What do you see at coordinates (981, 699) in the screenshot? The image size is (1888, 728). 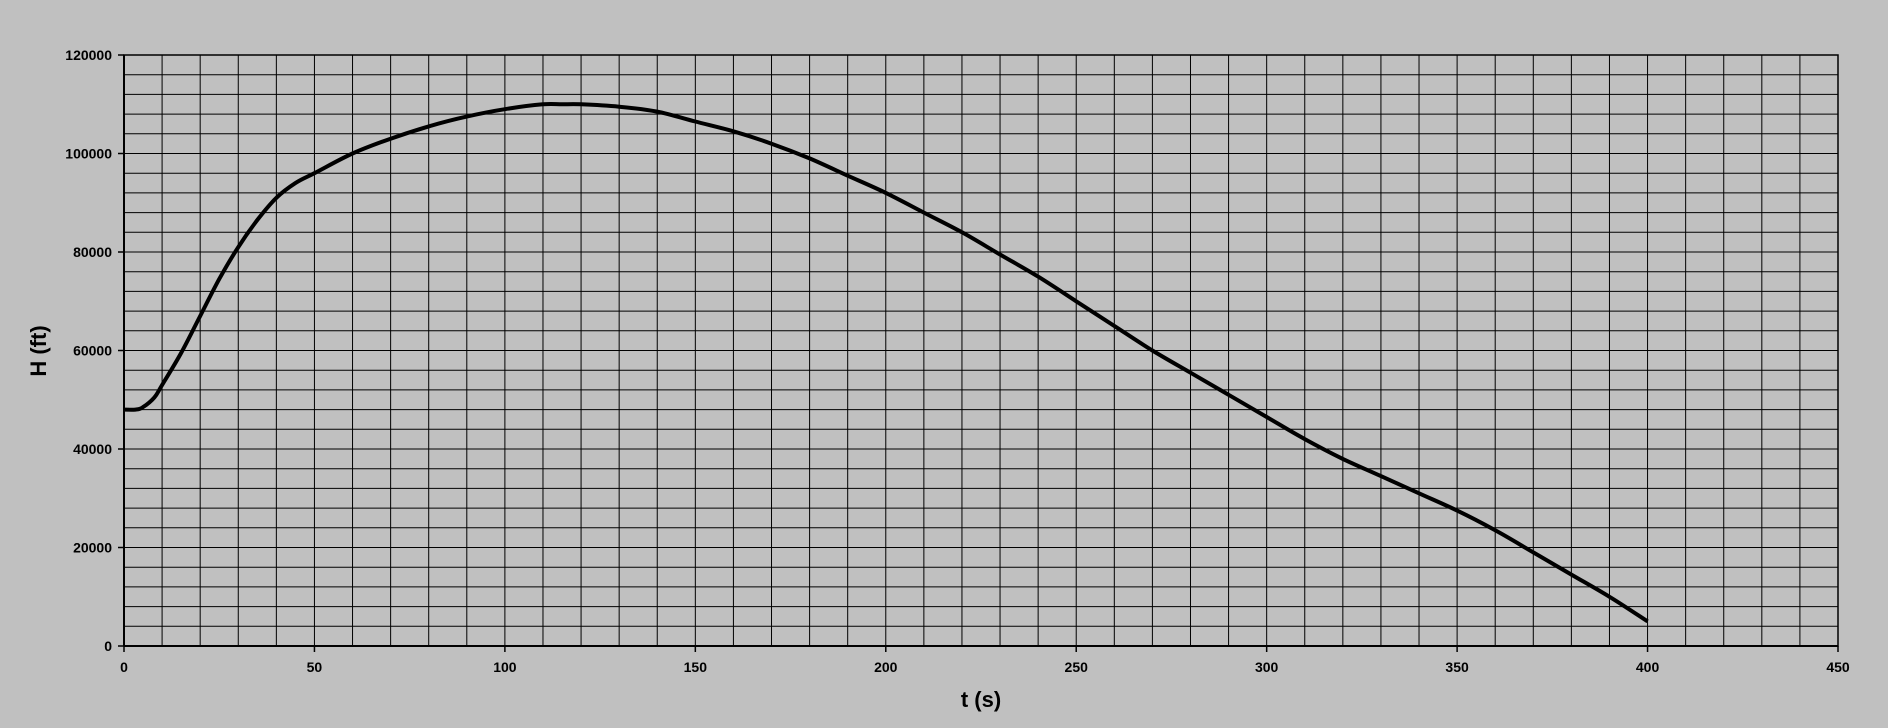 I see `x-axis-title: t (s)` at bounding box center [981, 699].